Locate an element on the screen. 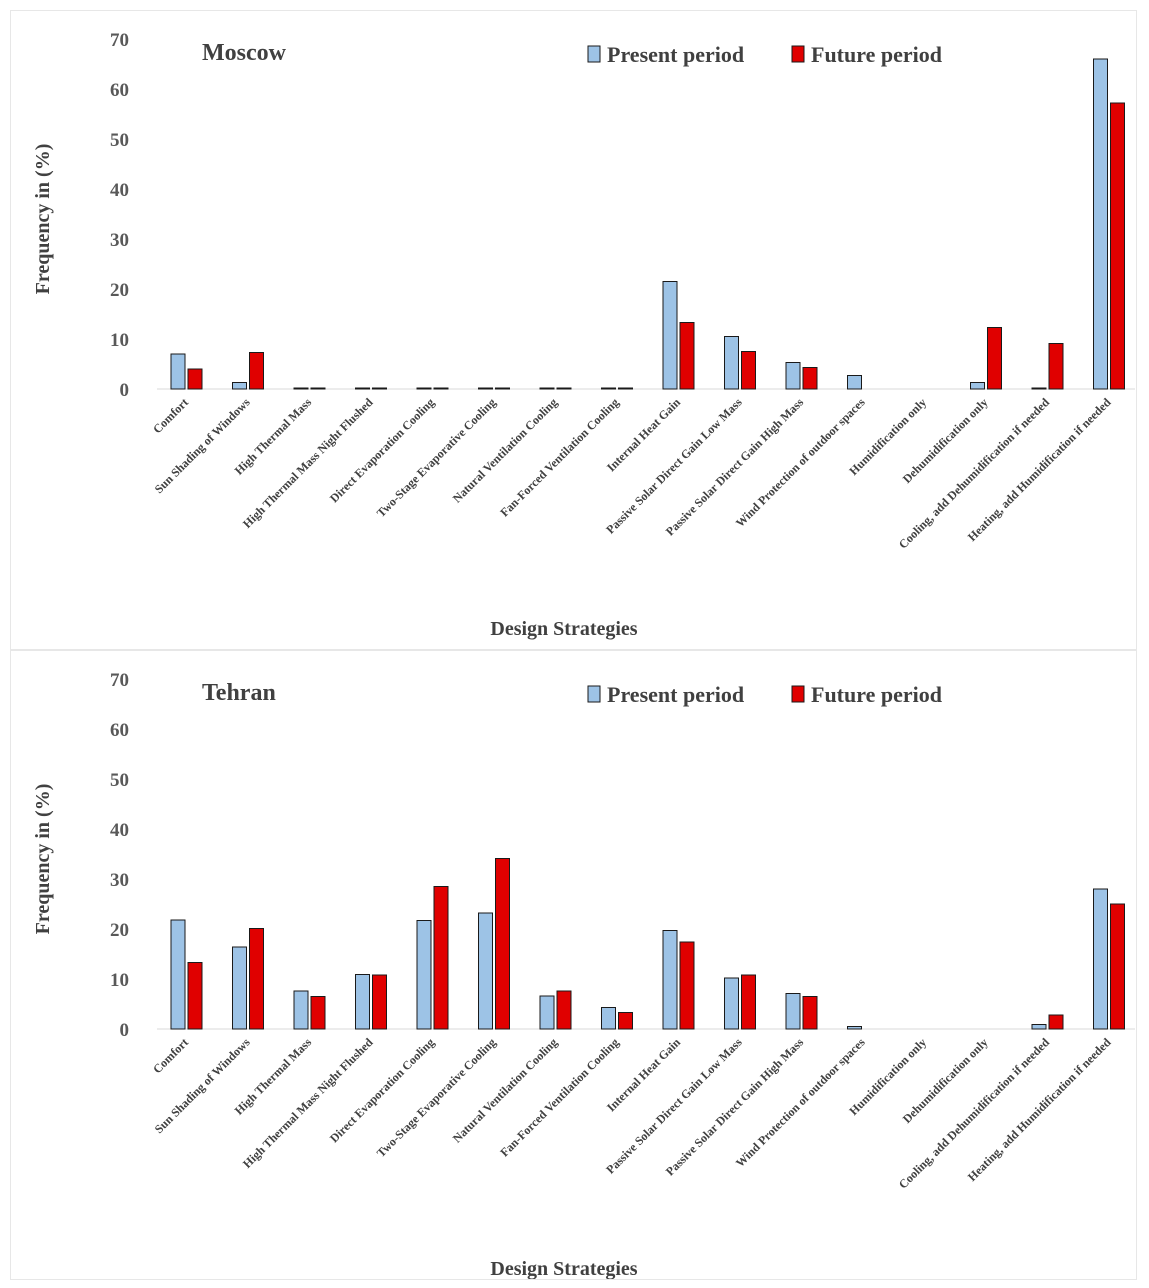  tehran-legend-swatch-future is located at coordinates (798, 694).